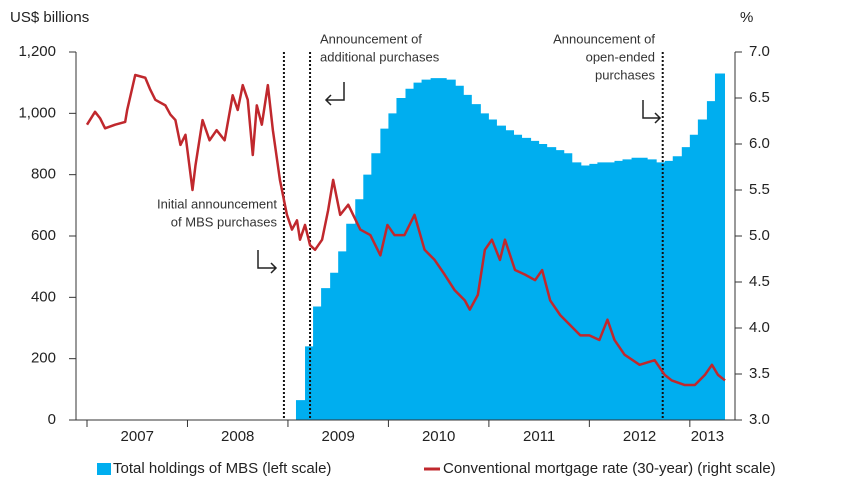 The image size is (863, 489). What do you see at coordinates (222, 468) in the screenshot?
I see `legend-label: Total holdings of MBS (left scale)` at bounding box center [222, 468].